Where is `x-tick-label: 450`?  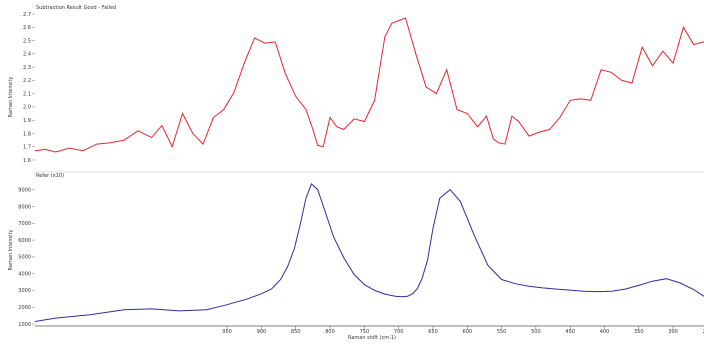 x-tick-label: 450 is located at coordinates (570, 332).